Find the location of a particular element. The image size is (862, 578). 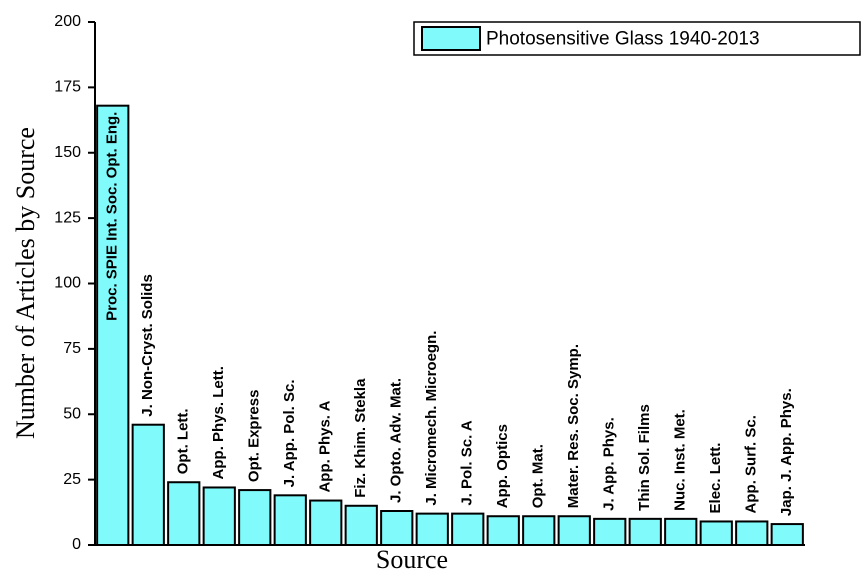

bar-label: J. App. Pol. Sc. is located at coordinates (289, 434).